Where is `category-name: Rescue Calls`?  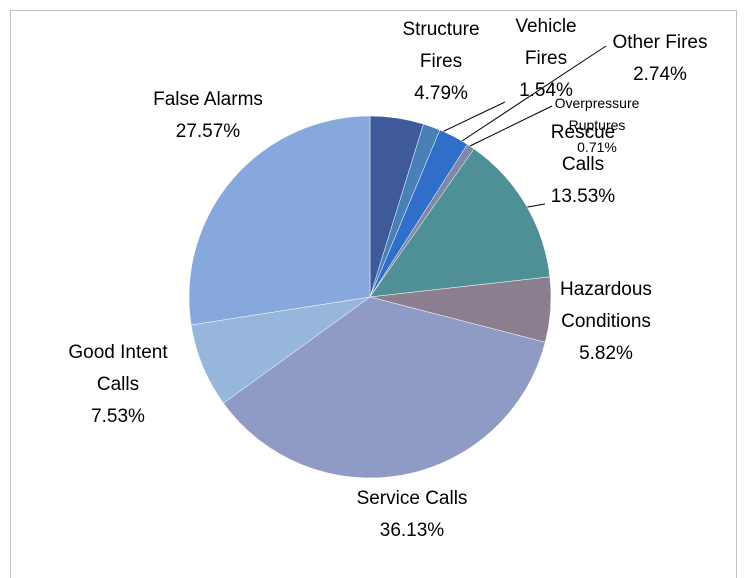
category-name: Rescue Calls is located at coordinates (583, 148).